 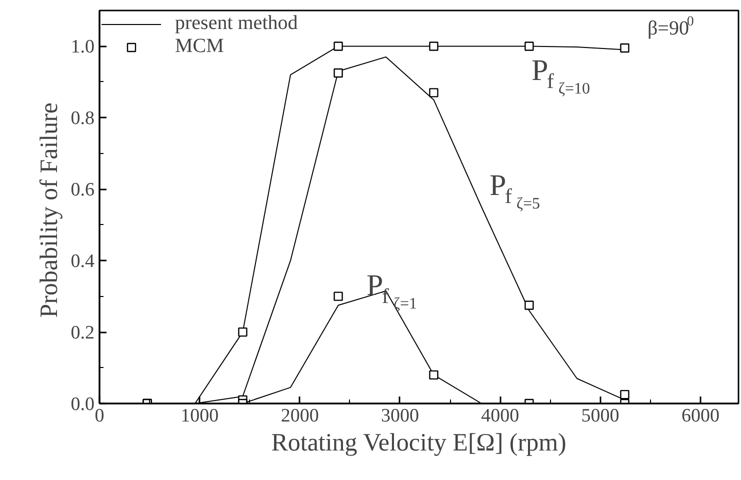 What do you see at coordinates (700, 416) in the screenshot?
I see `x-tick-label: 6000` at bounding box center [700, 416].